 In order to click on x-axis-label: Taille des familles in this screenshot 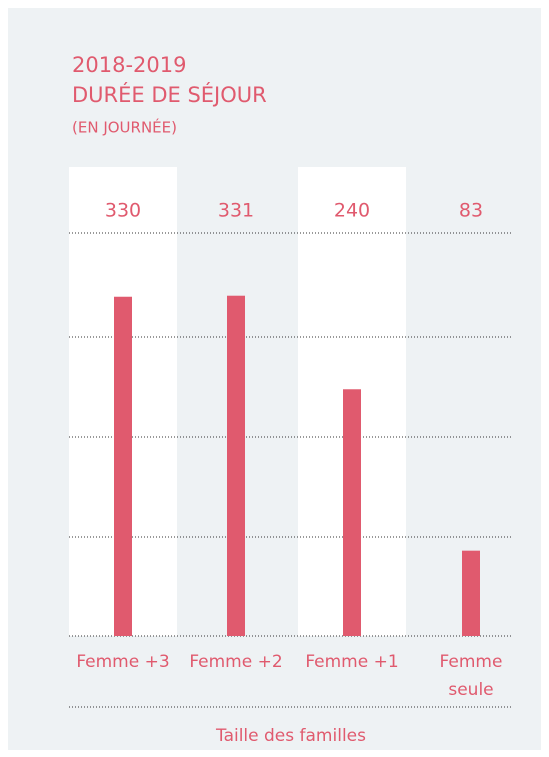, I will do `click(291, 736)`.